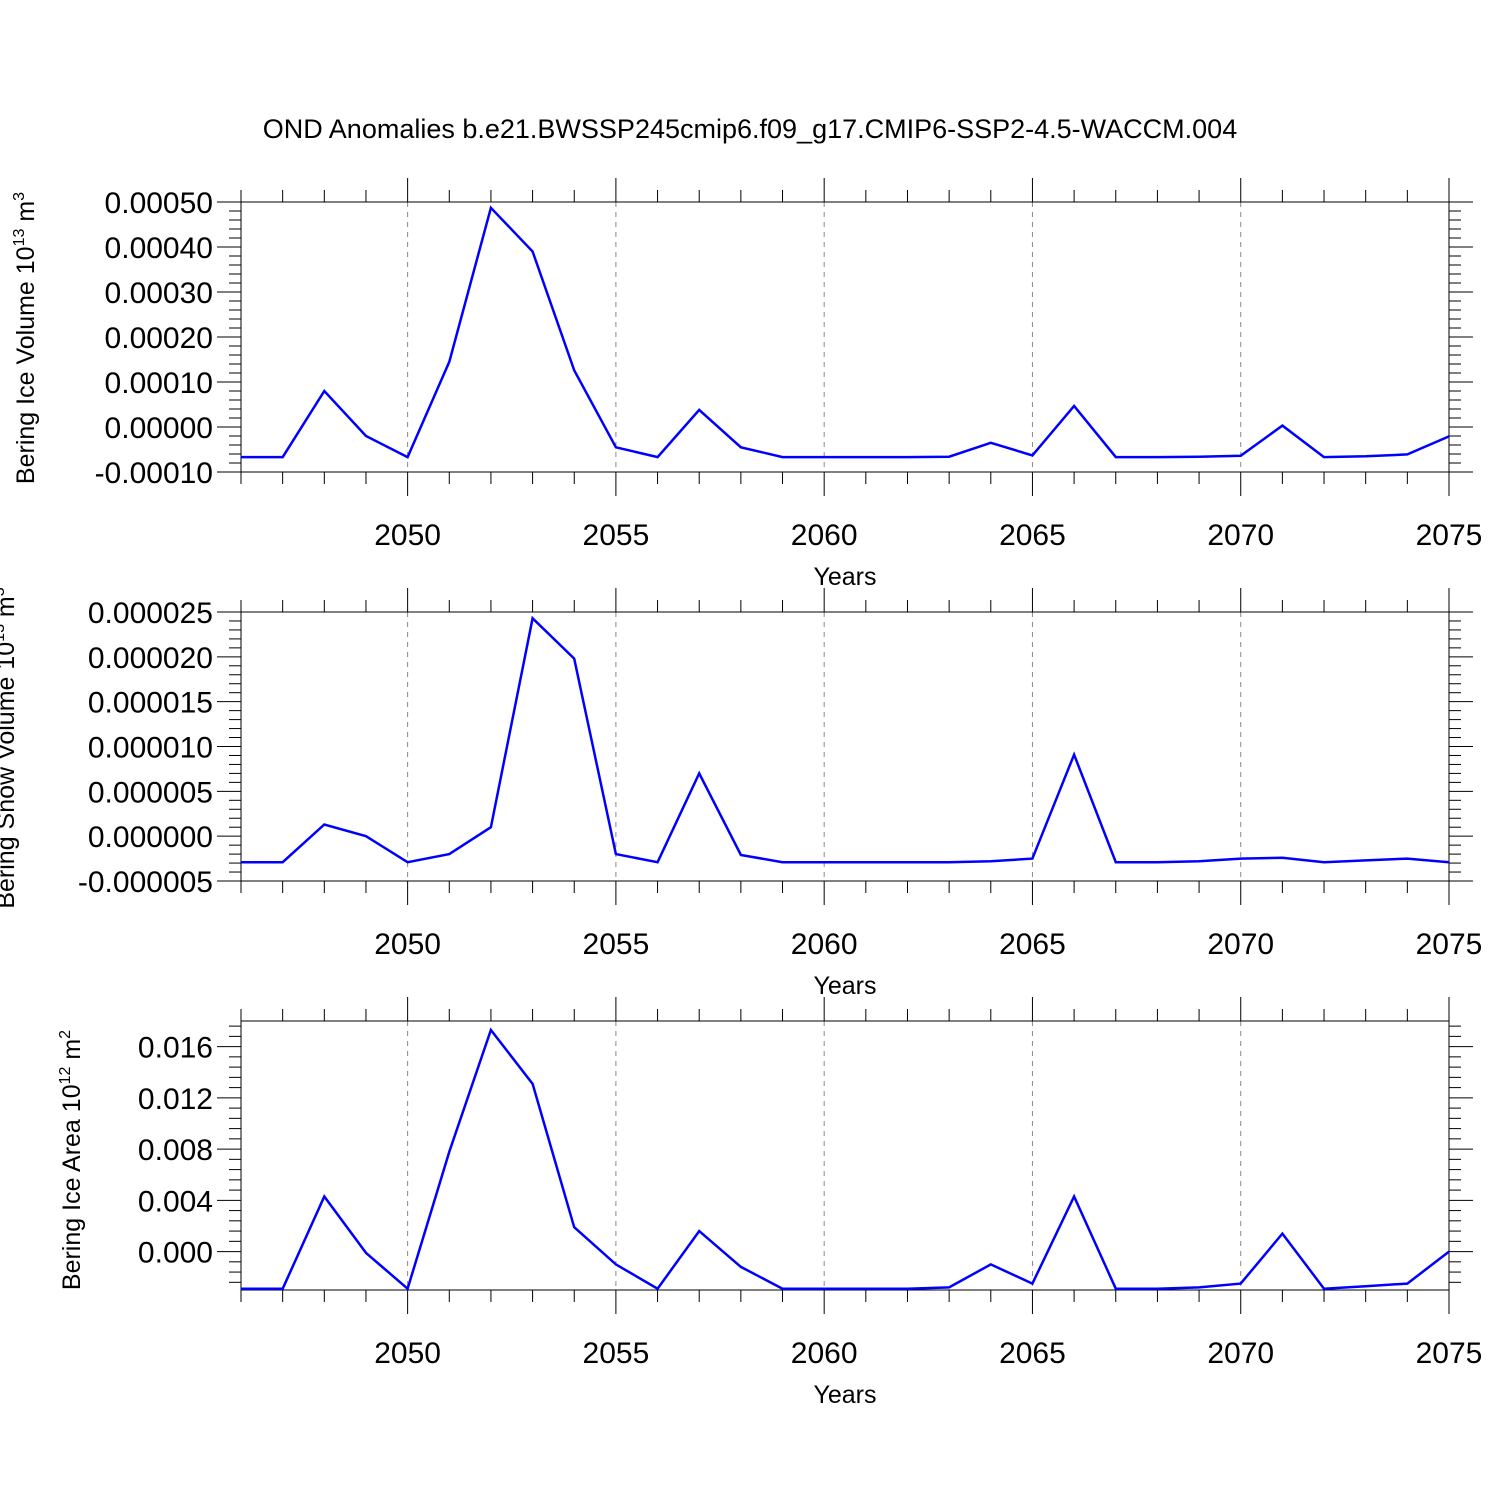  I want to click on y-tick-label: 0.00030, so click(159, 293).